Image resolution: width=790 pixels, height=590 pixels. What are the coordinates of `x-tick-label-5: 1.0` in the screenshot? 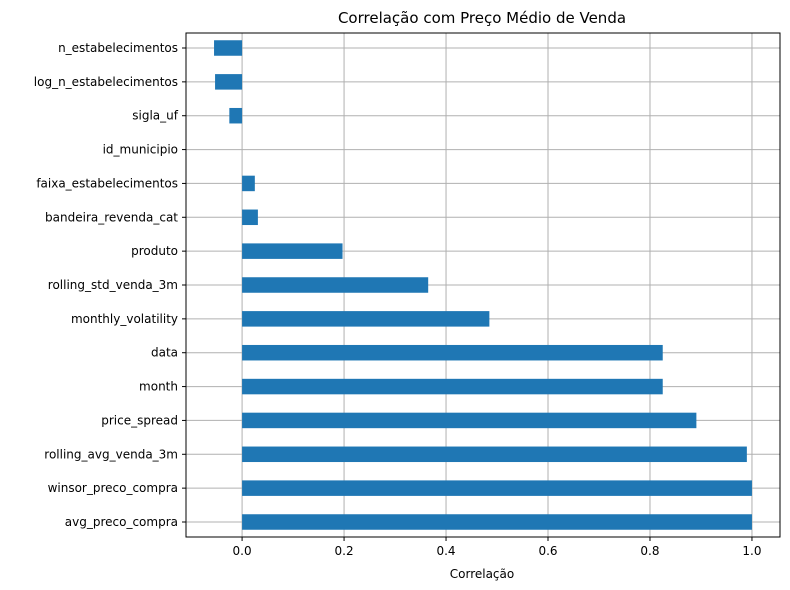 It's located at (751, 551).